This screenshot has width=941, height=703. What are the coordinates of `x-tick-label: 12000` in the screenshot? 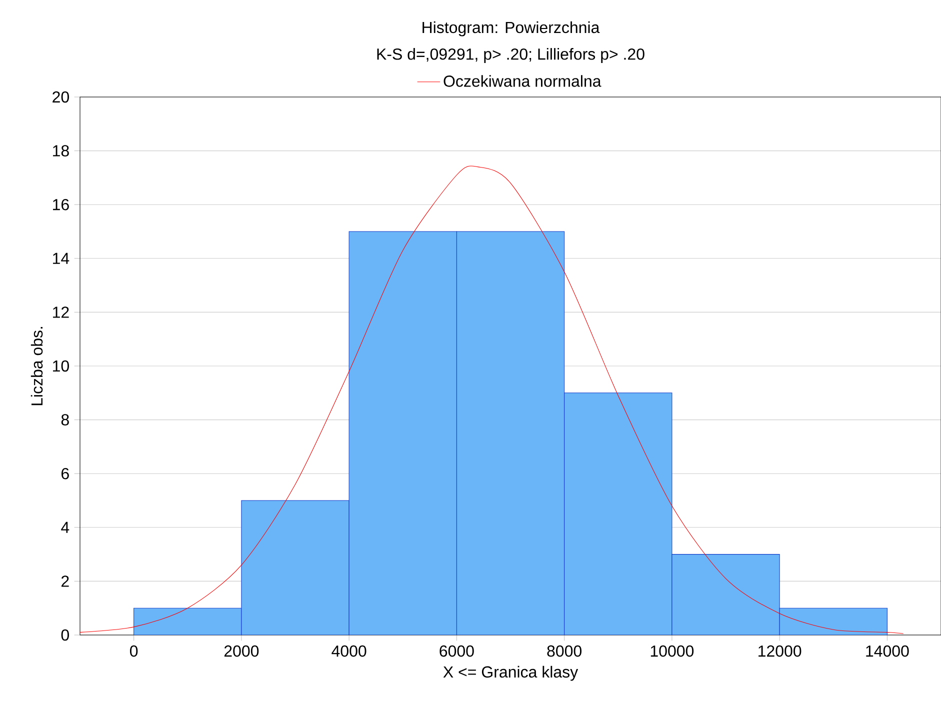 It's located at (780, 651).